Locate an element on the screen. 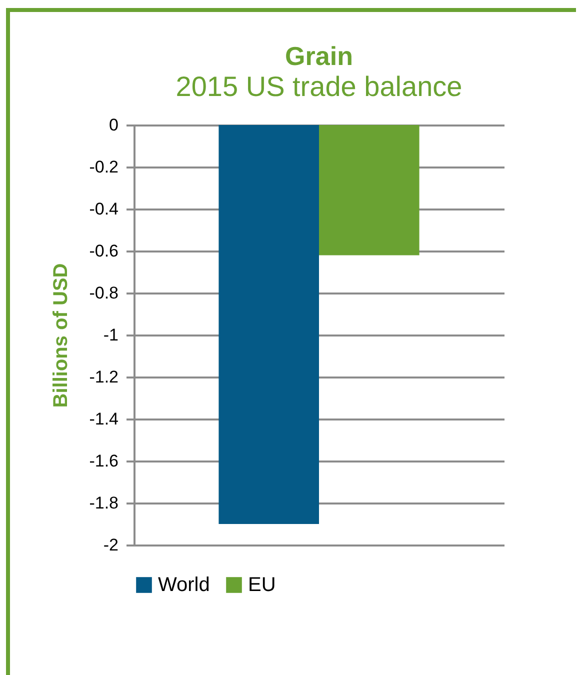  y-tick-label: -1.8 is located at coordinates (103, 503).